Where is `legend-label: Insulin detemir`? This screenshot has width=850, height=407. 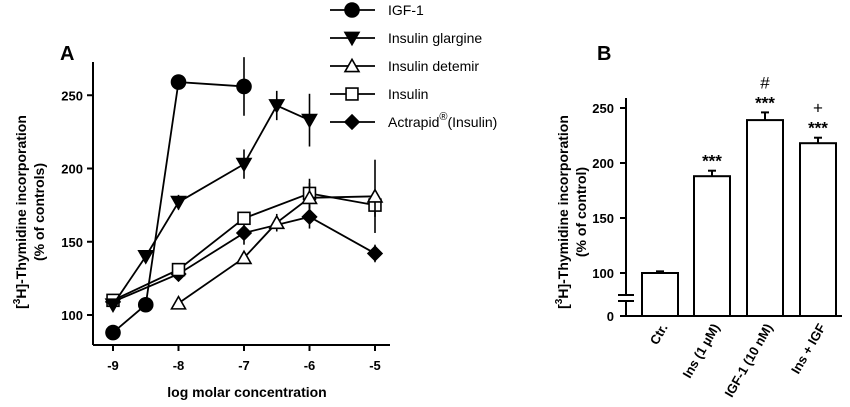 legend-label: Insulin detemir is located at coordinates (433, 66).